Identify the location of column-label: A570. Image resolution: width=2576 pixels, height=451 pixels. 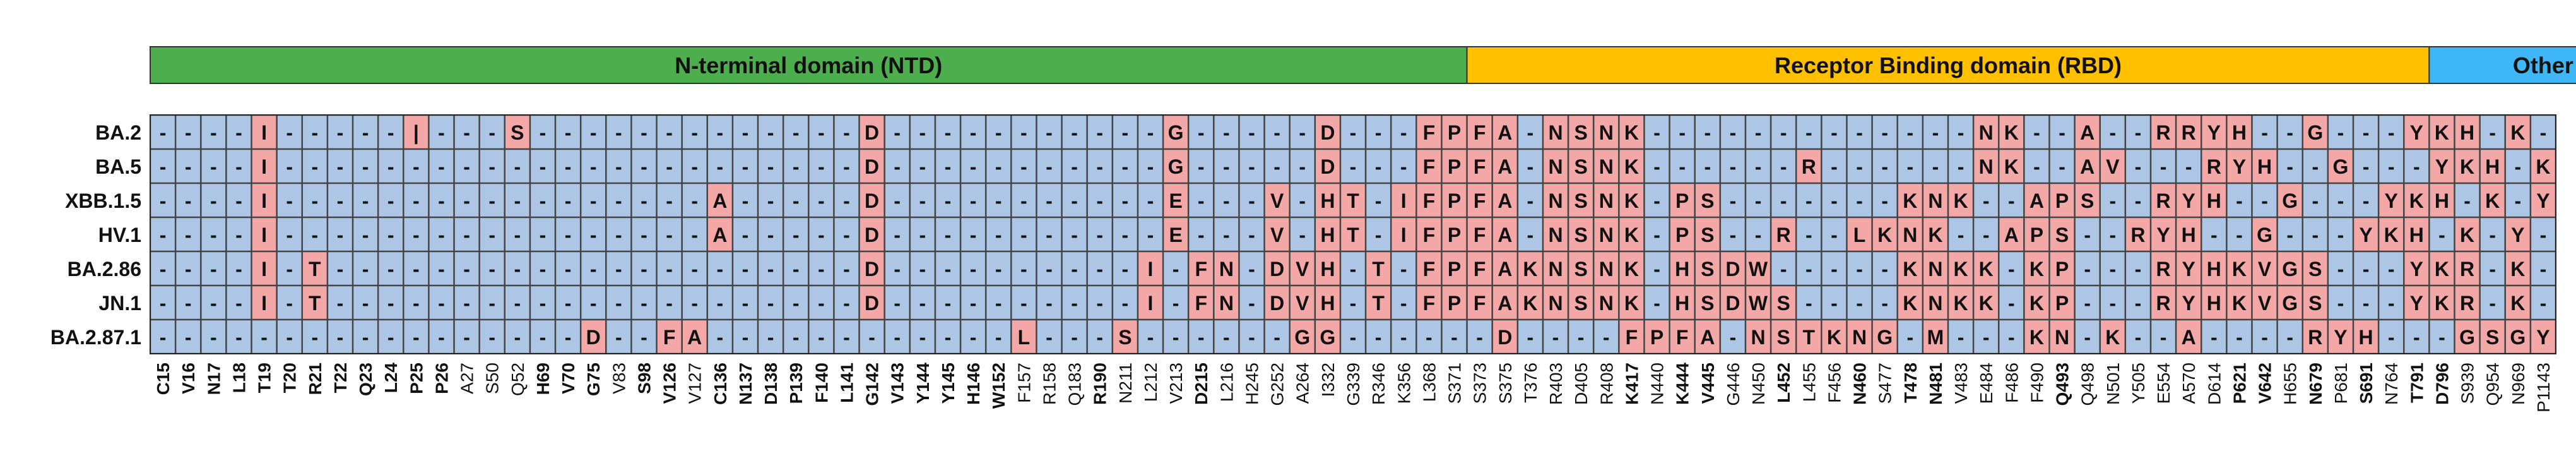
(2189, 383).